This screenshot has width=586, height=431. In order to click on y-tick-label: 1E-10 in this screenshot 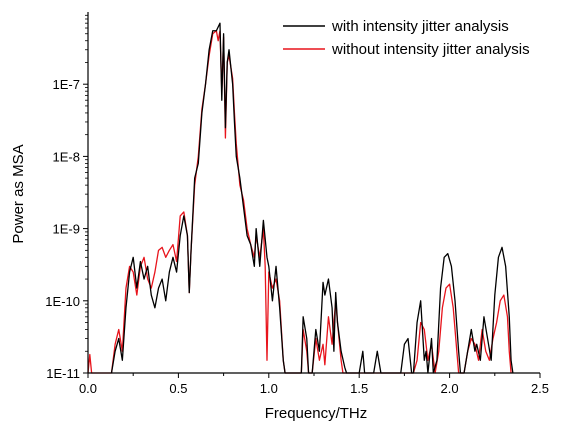, I will do `click(62, 301)`.